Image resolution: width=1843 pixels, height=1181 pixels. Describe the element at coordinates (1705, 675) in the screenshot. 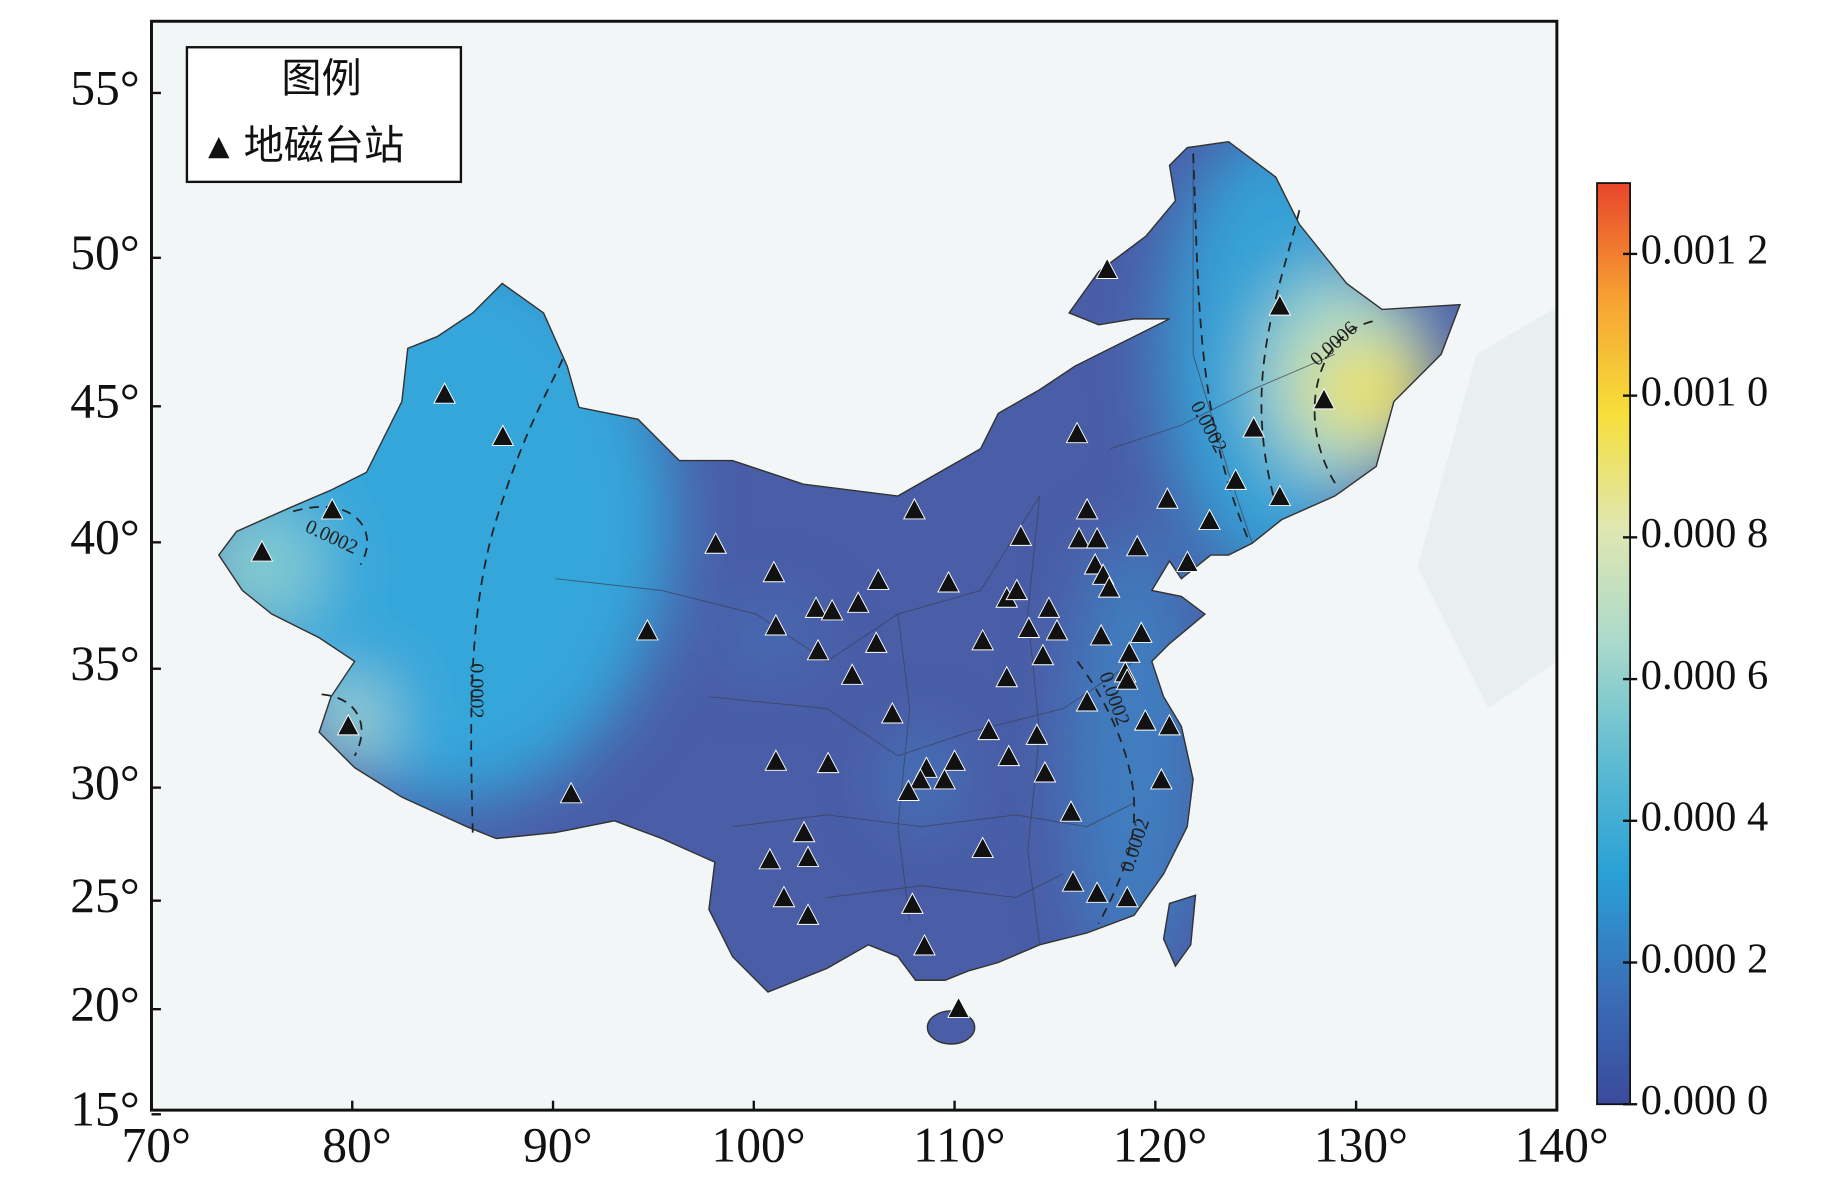

I see `colorbar-tick-label: 0.000 6` at that location.